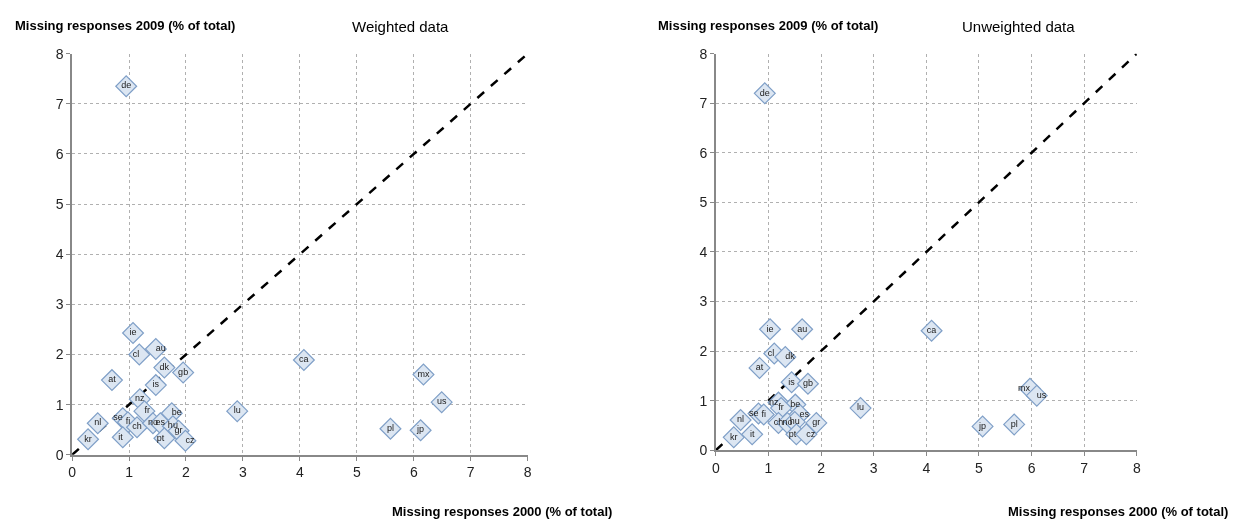 Image resolution: width=1246 pixels, height=529 pixels. What do you see at coordinates (164, 366) in the screenshot?
I see `series-label: dk` at bounding box center [164, 366].